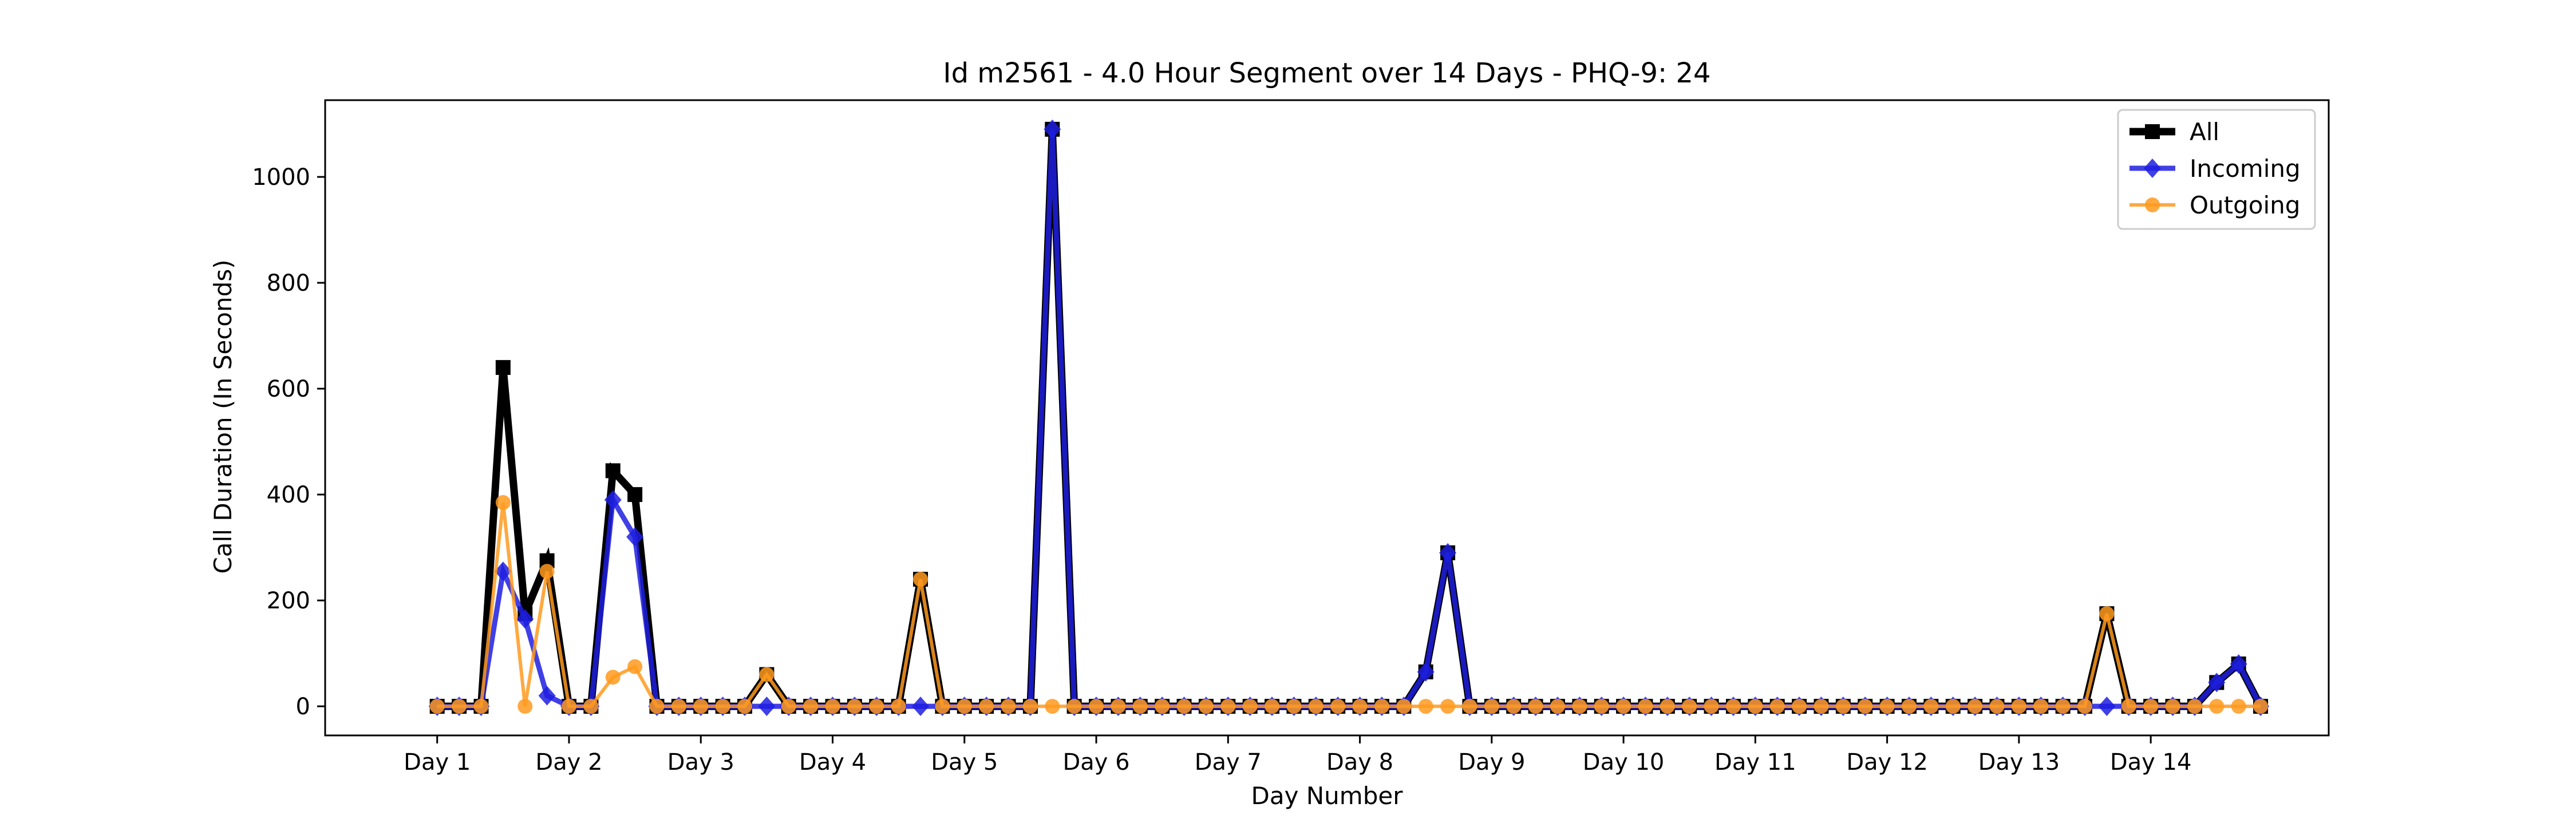  What do you see at coordinates (288, 495) in the screenshot?
I see `y-tick-label: 400` at bounding box center [288, 495].